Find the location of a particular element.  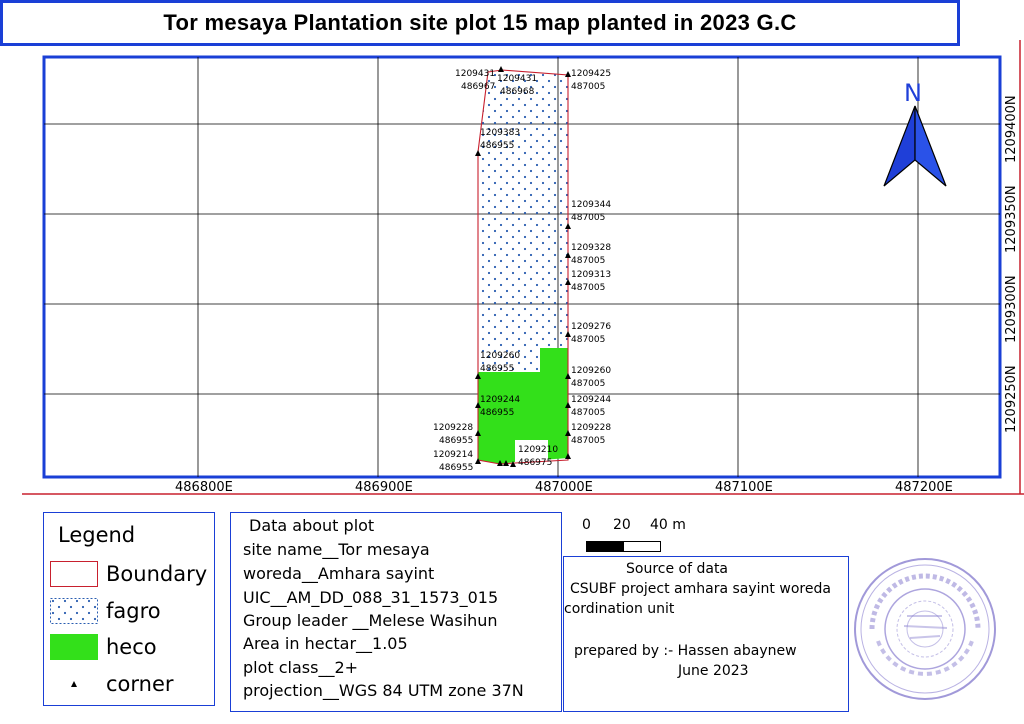

svg-text: 486975 is located at coordinates (535, 463).